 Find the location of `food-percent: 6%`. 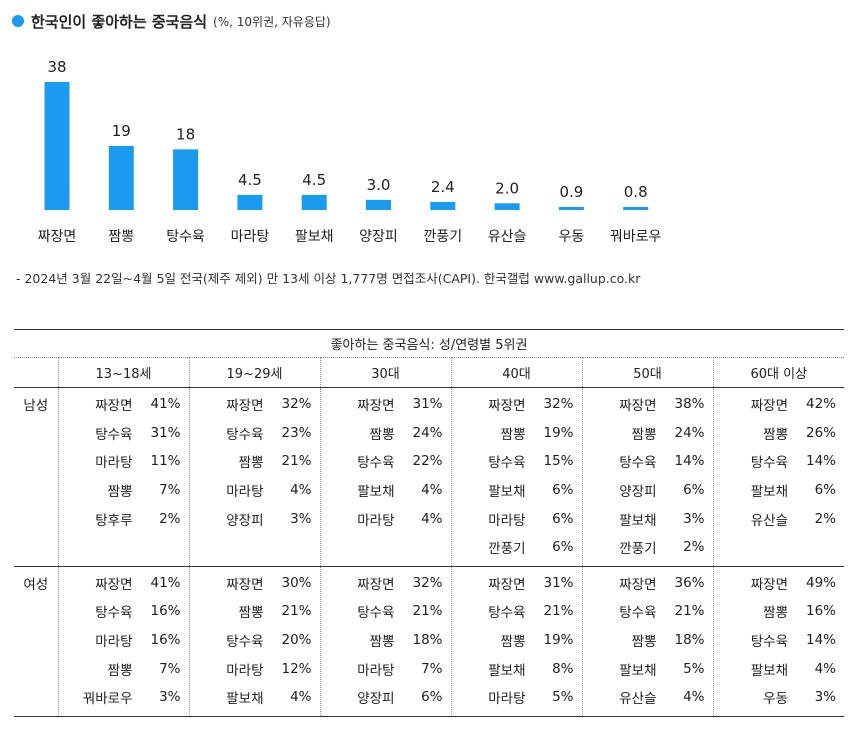

food-percent: 6% is located at coordinates (825, 490).